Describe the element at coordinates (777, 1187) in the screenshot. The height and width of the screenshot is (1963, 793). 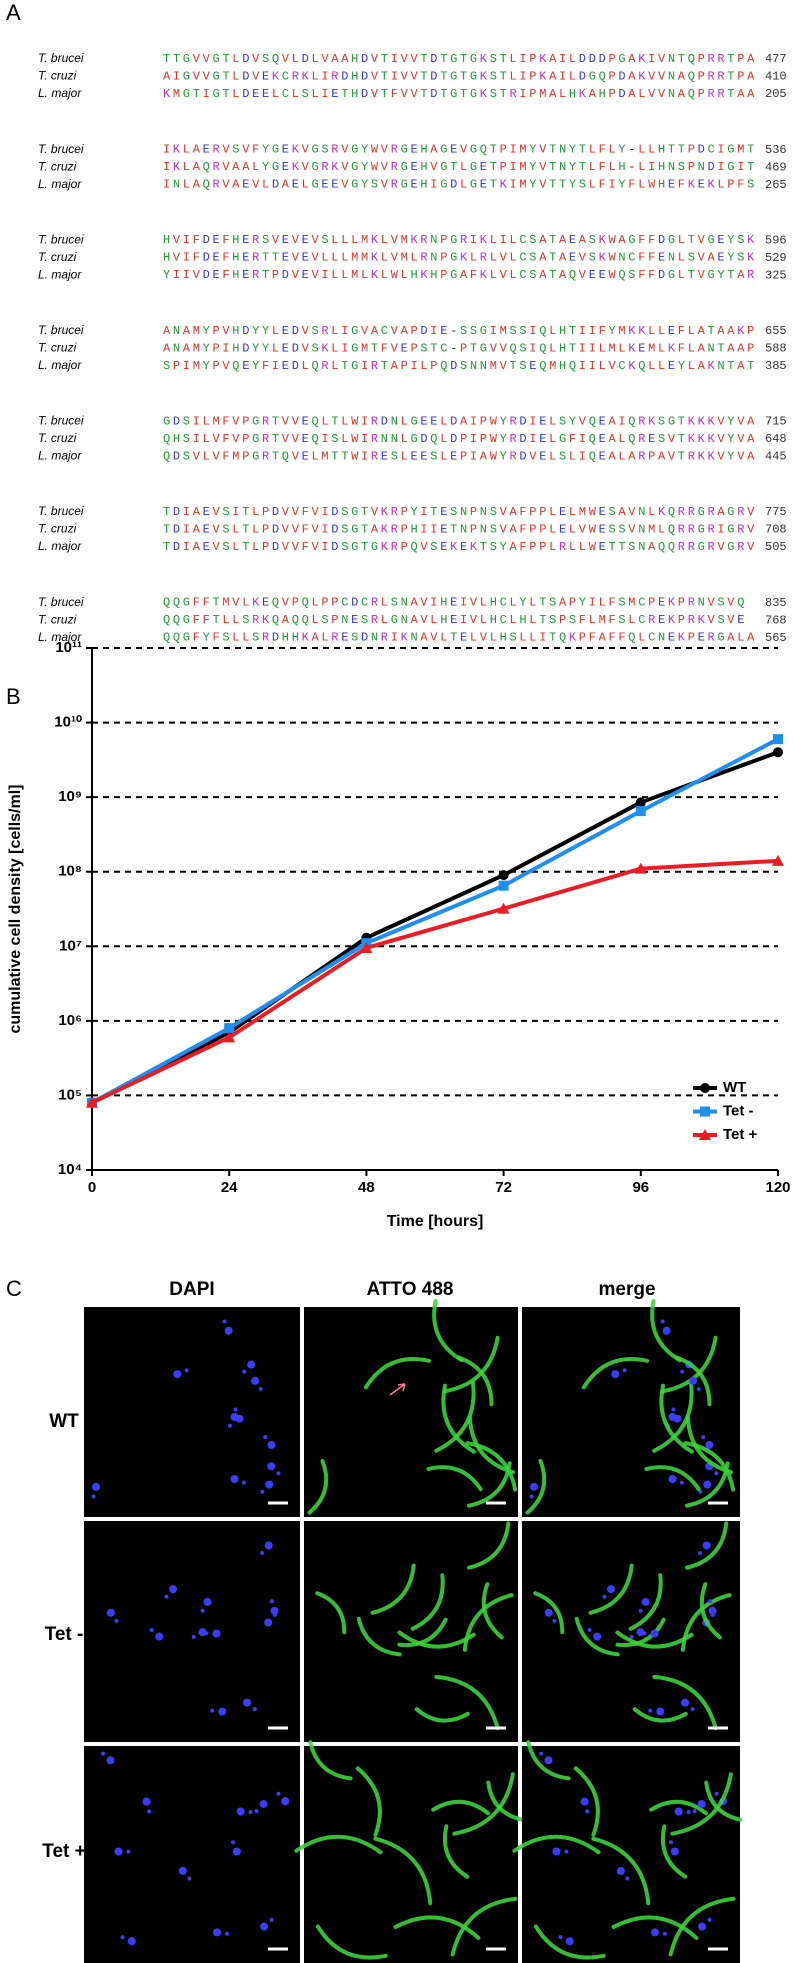
I see `x-tick-label: 120` at that location.